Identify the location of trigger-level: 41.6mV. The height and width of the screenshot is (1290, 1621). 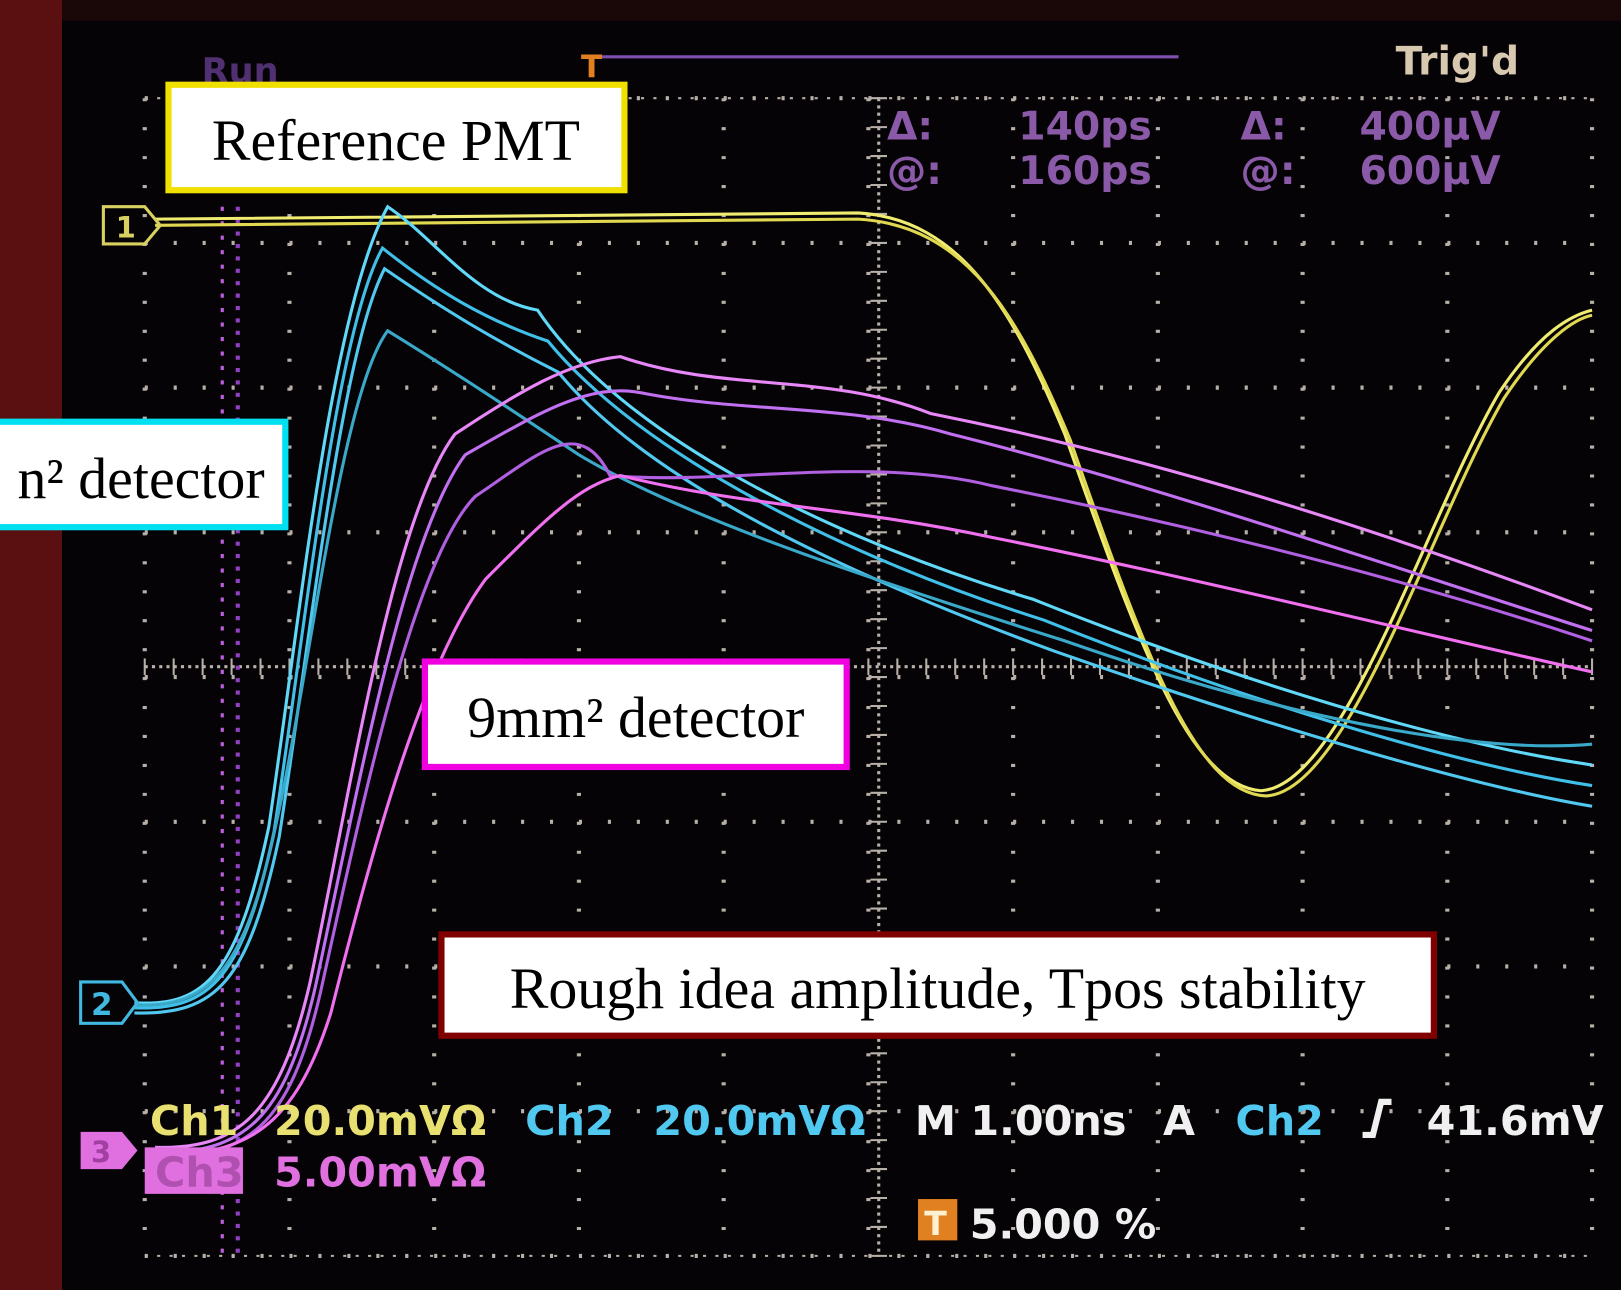
(1515, 1121).